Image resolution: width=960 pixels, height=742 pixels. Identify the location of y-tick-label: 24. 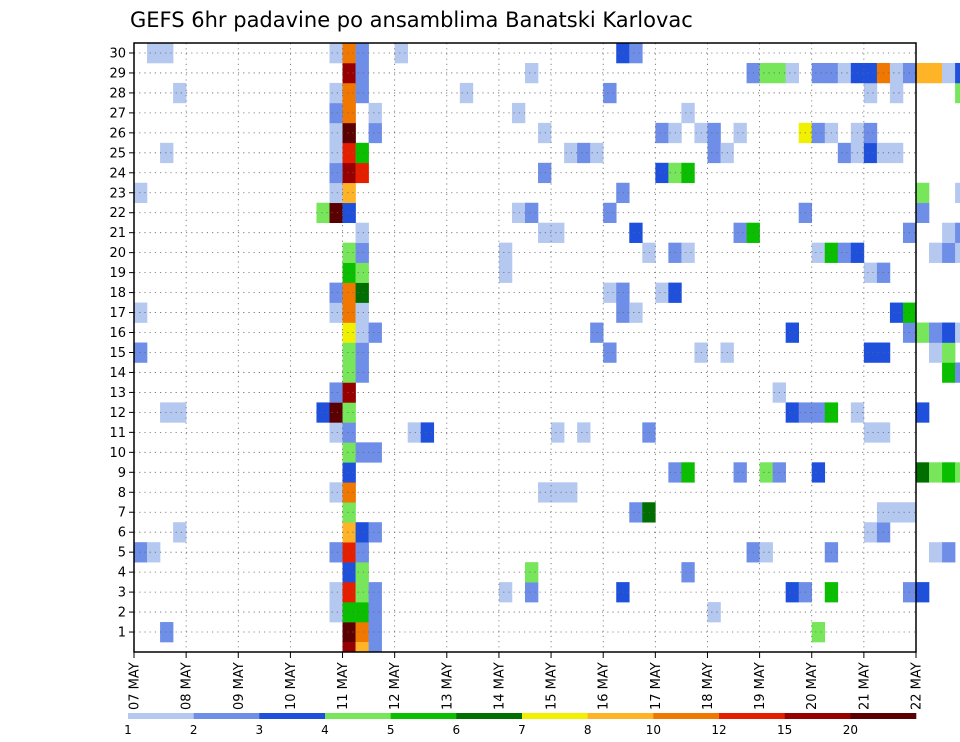
(117, 173).